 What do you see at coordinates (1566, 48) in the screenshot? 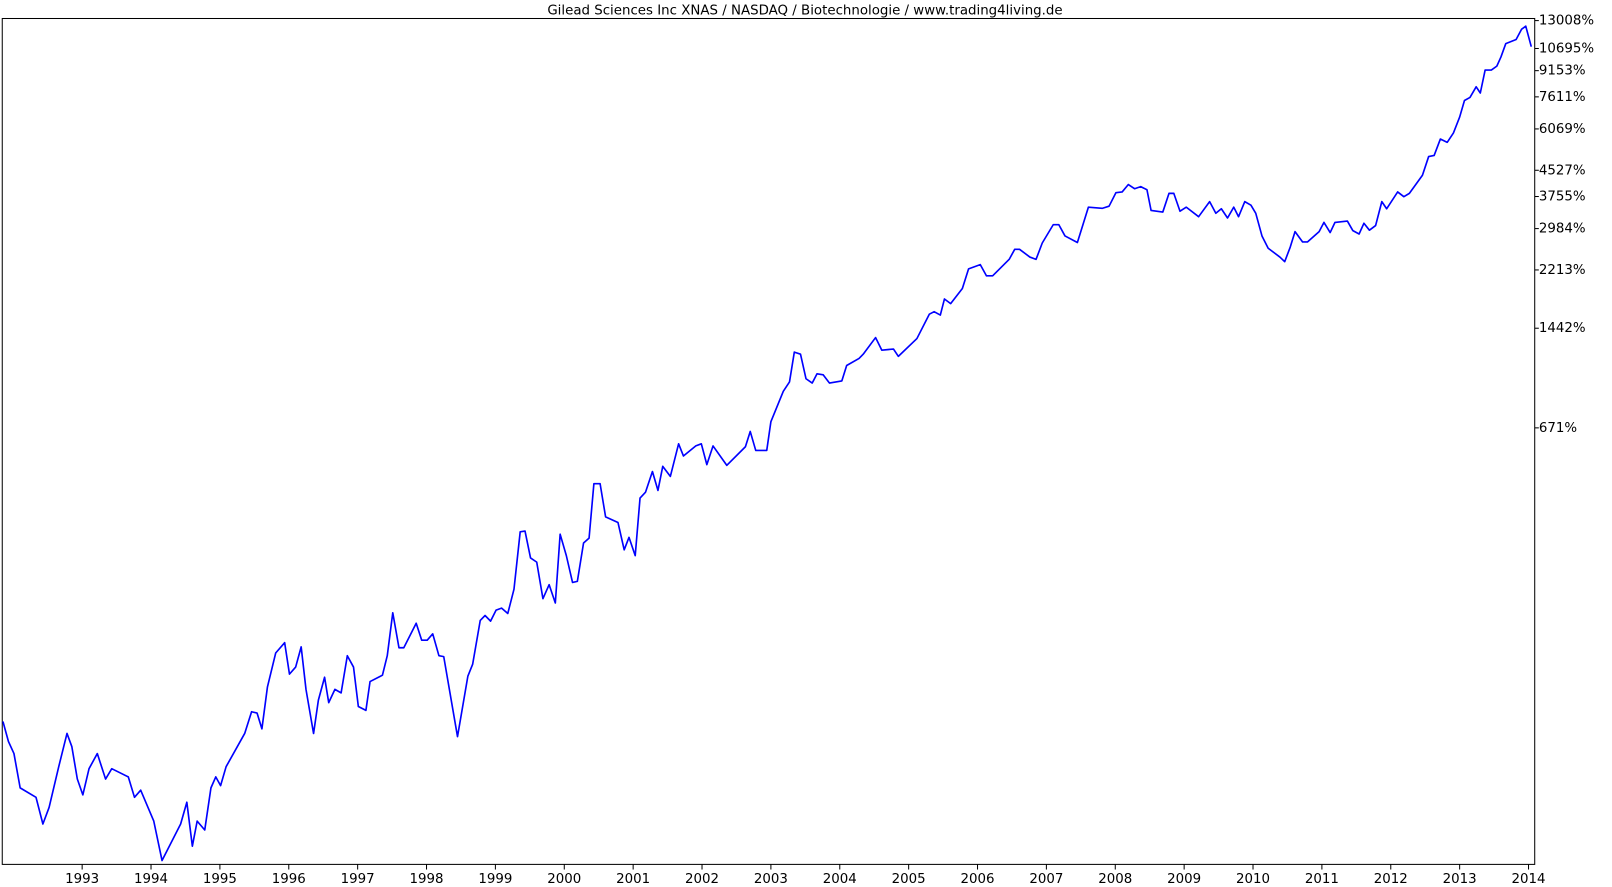
I see `y-tick-label: 10695%` at bounding box center [1566, 48].